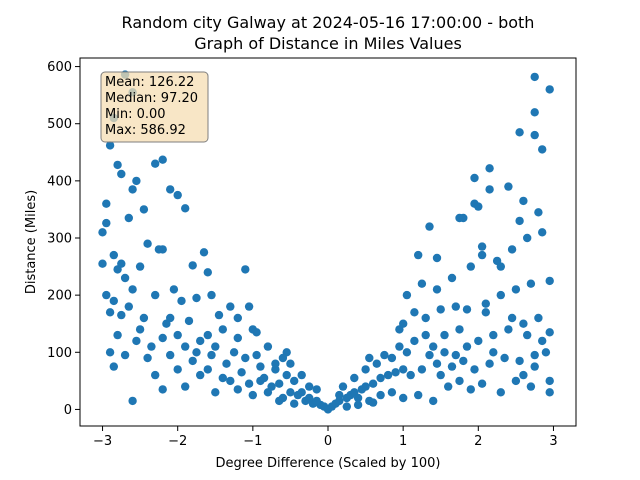 This screenshot has height=480, width=640. Describe the element at coordinates (328, 43) in the screenshot. I see `chart-title-line-2: Graph of Distance in Miles Values` at that location.